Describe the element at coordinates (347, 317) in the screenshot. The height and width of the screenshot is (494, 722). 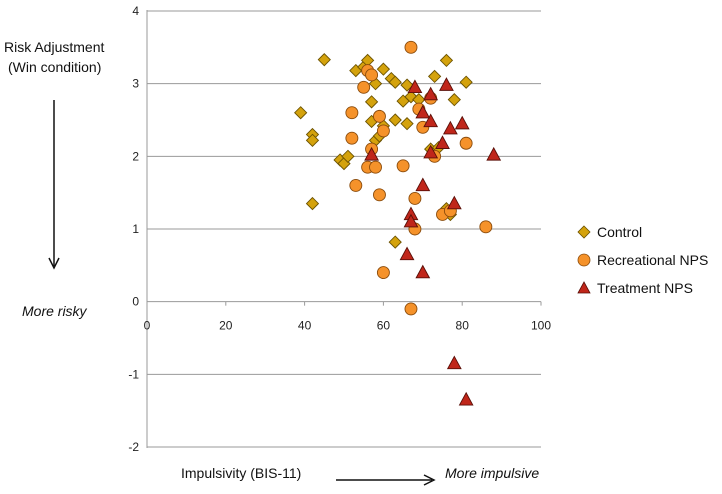
I see `x-tick-labels: 0 20 40 60 80 100` at that location.